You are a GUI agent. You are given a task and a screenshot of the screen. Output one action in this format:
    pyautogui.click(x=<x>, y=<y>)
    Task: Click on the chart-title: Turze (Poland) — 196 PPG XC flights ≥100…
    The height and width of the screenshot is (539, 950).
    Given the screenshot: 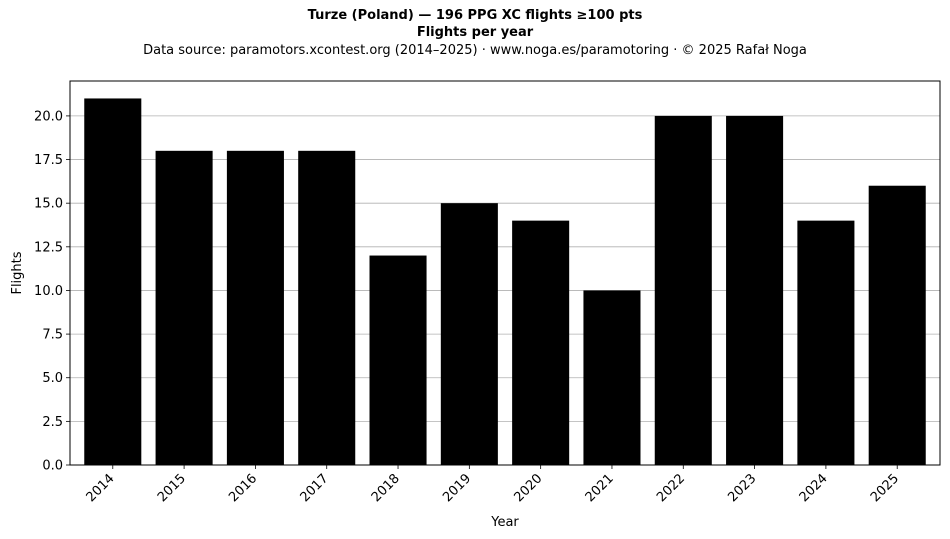 What is the action you would take?
    pyautogui.click(x=475, y=15)
    